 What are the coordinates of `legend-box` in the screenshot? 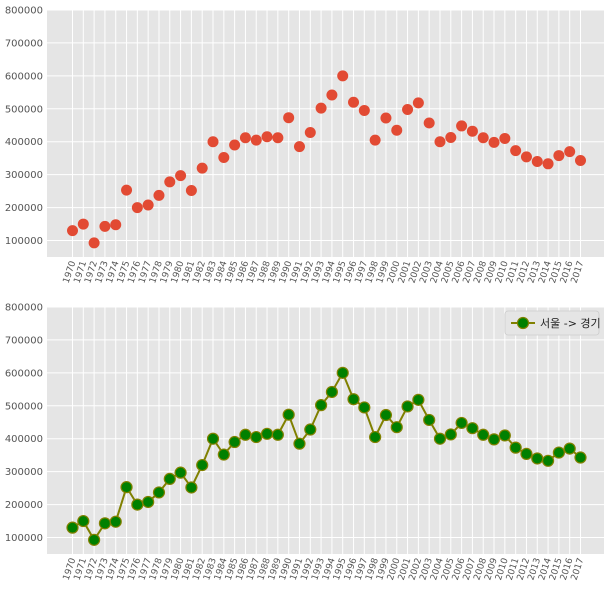 It's located at (552, 323).